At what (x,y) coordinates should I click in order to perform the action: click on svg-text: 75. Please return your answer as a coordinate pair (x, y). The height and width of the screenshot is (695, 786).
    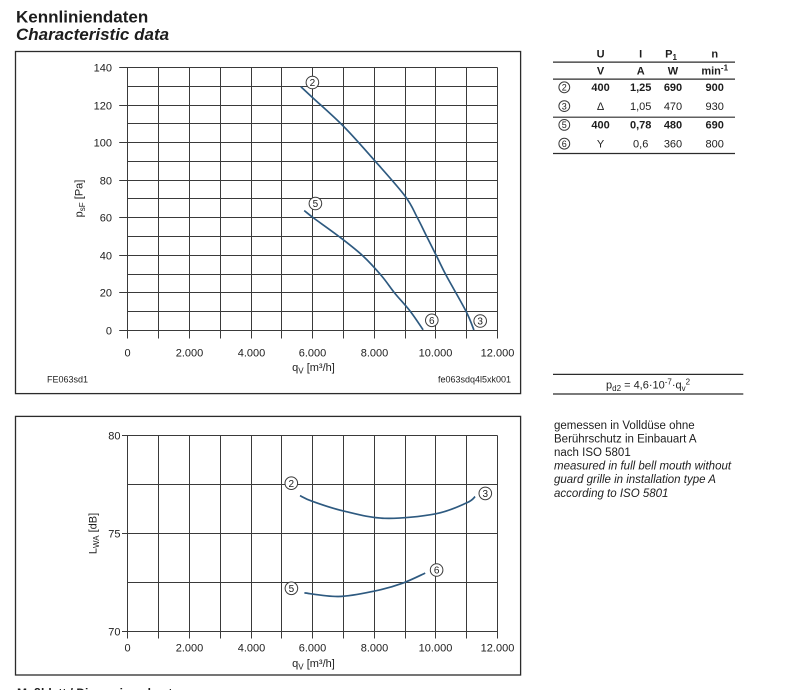
    Looking at the image, I should click on (114, 535).